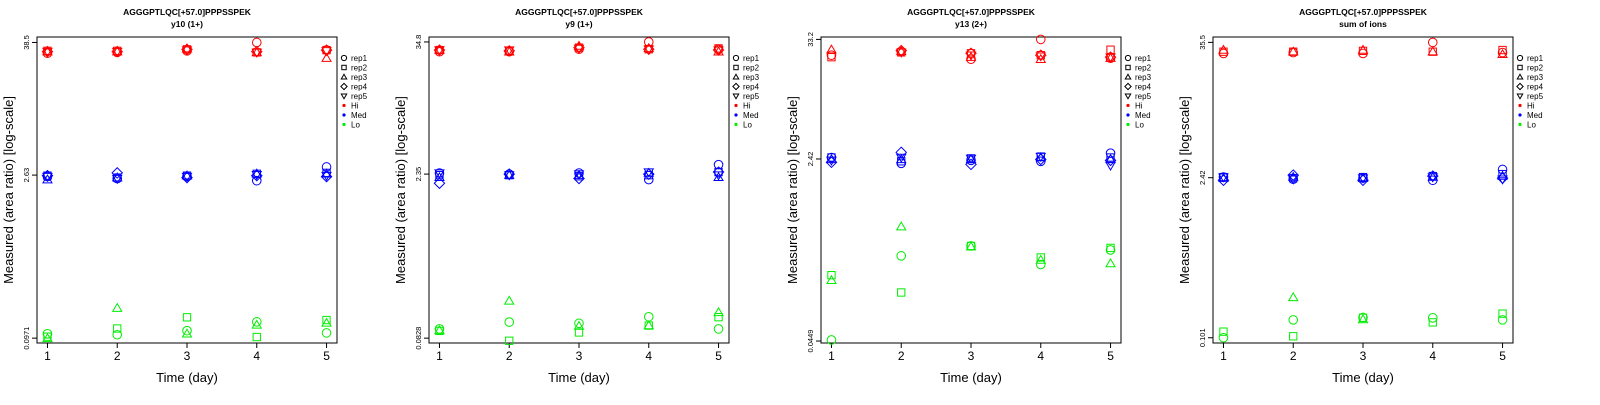  I want to click on legend-marker-hi, so click(1520, 105).